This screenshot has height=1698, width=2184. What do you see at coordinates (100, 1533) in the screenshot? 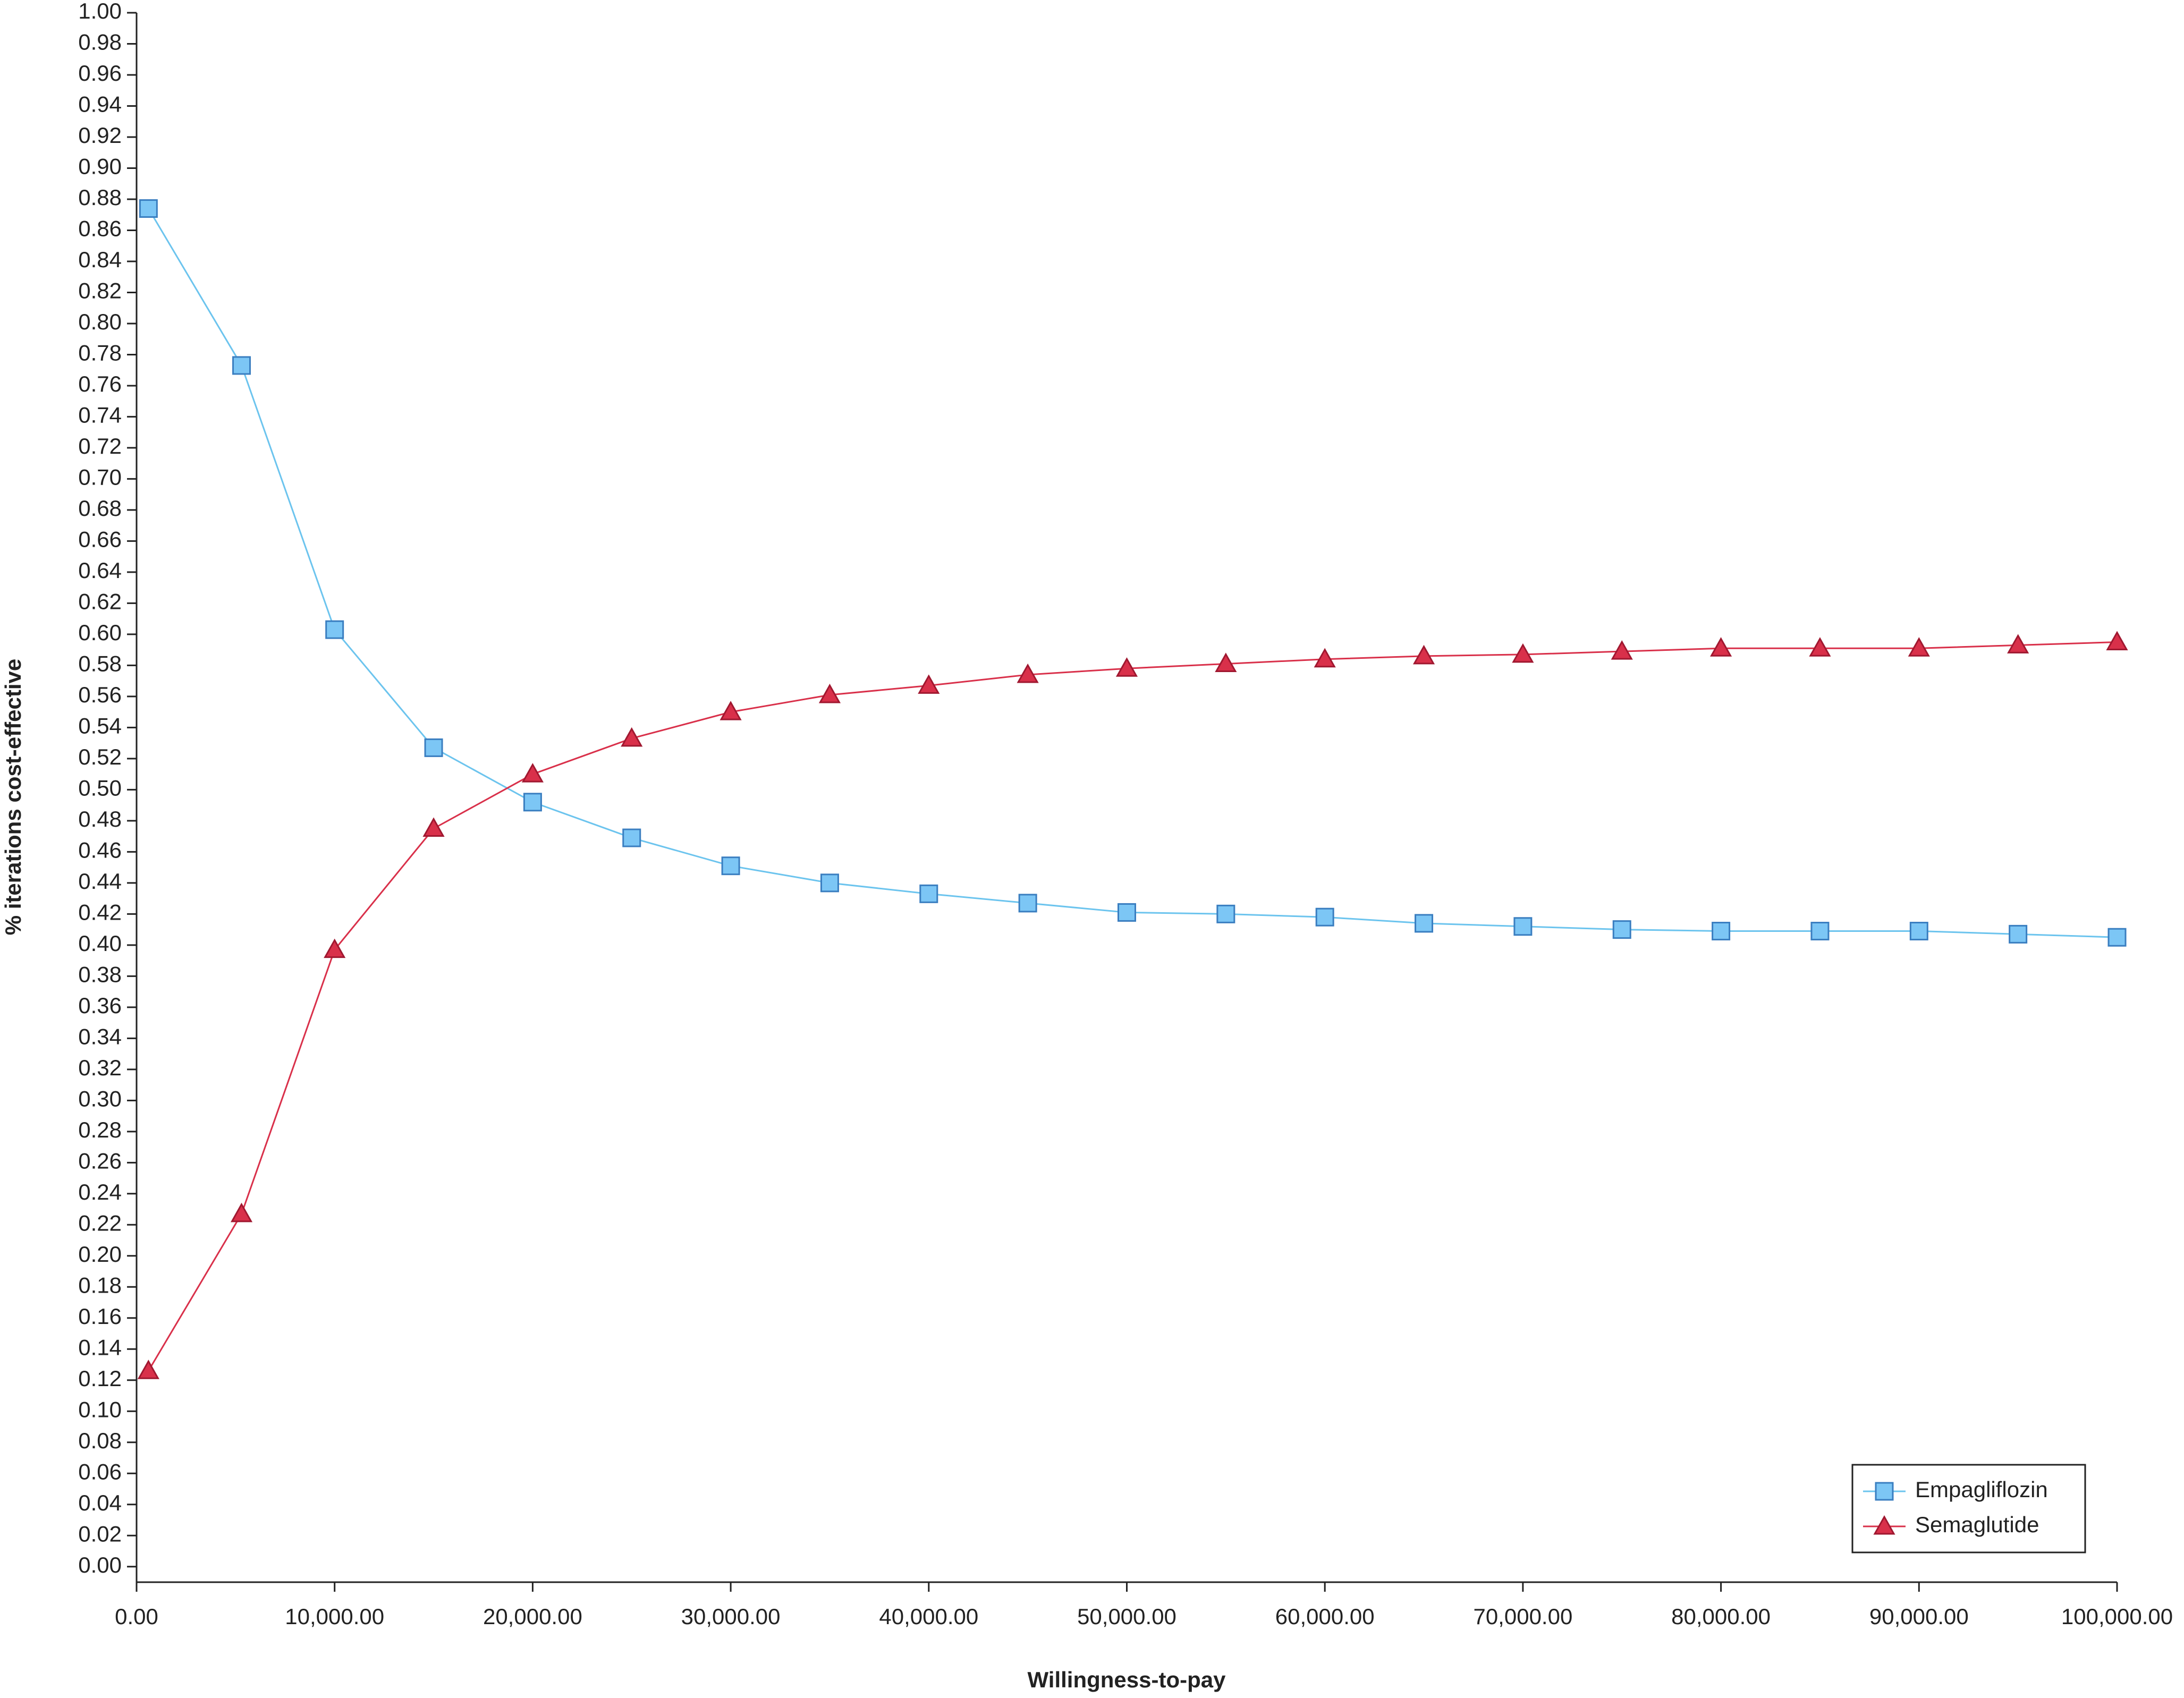
I see `y-tick-label: 0.02` at bounding box center [100, 1533].